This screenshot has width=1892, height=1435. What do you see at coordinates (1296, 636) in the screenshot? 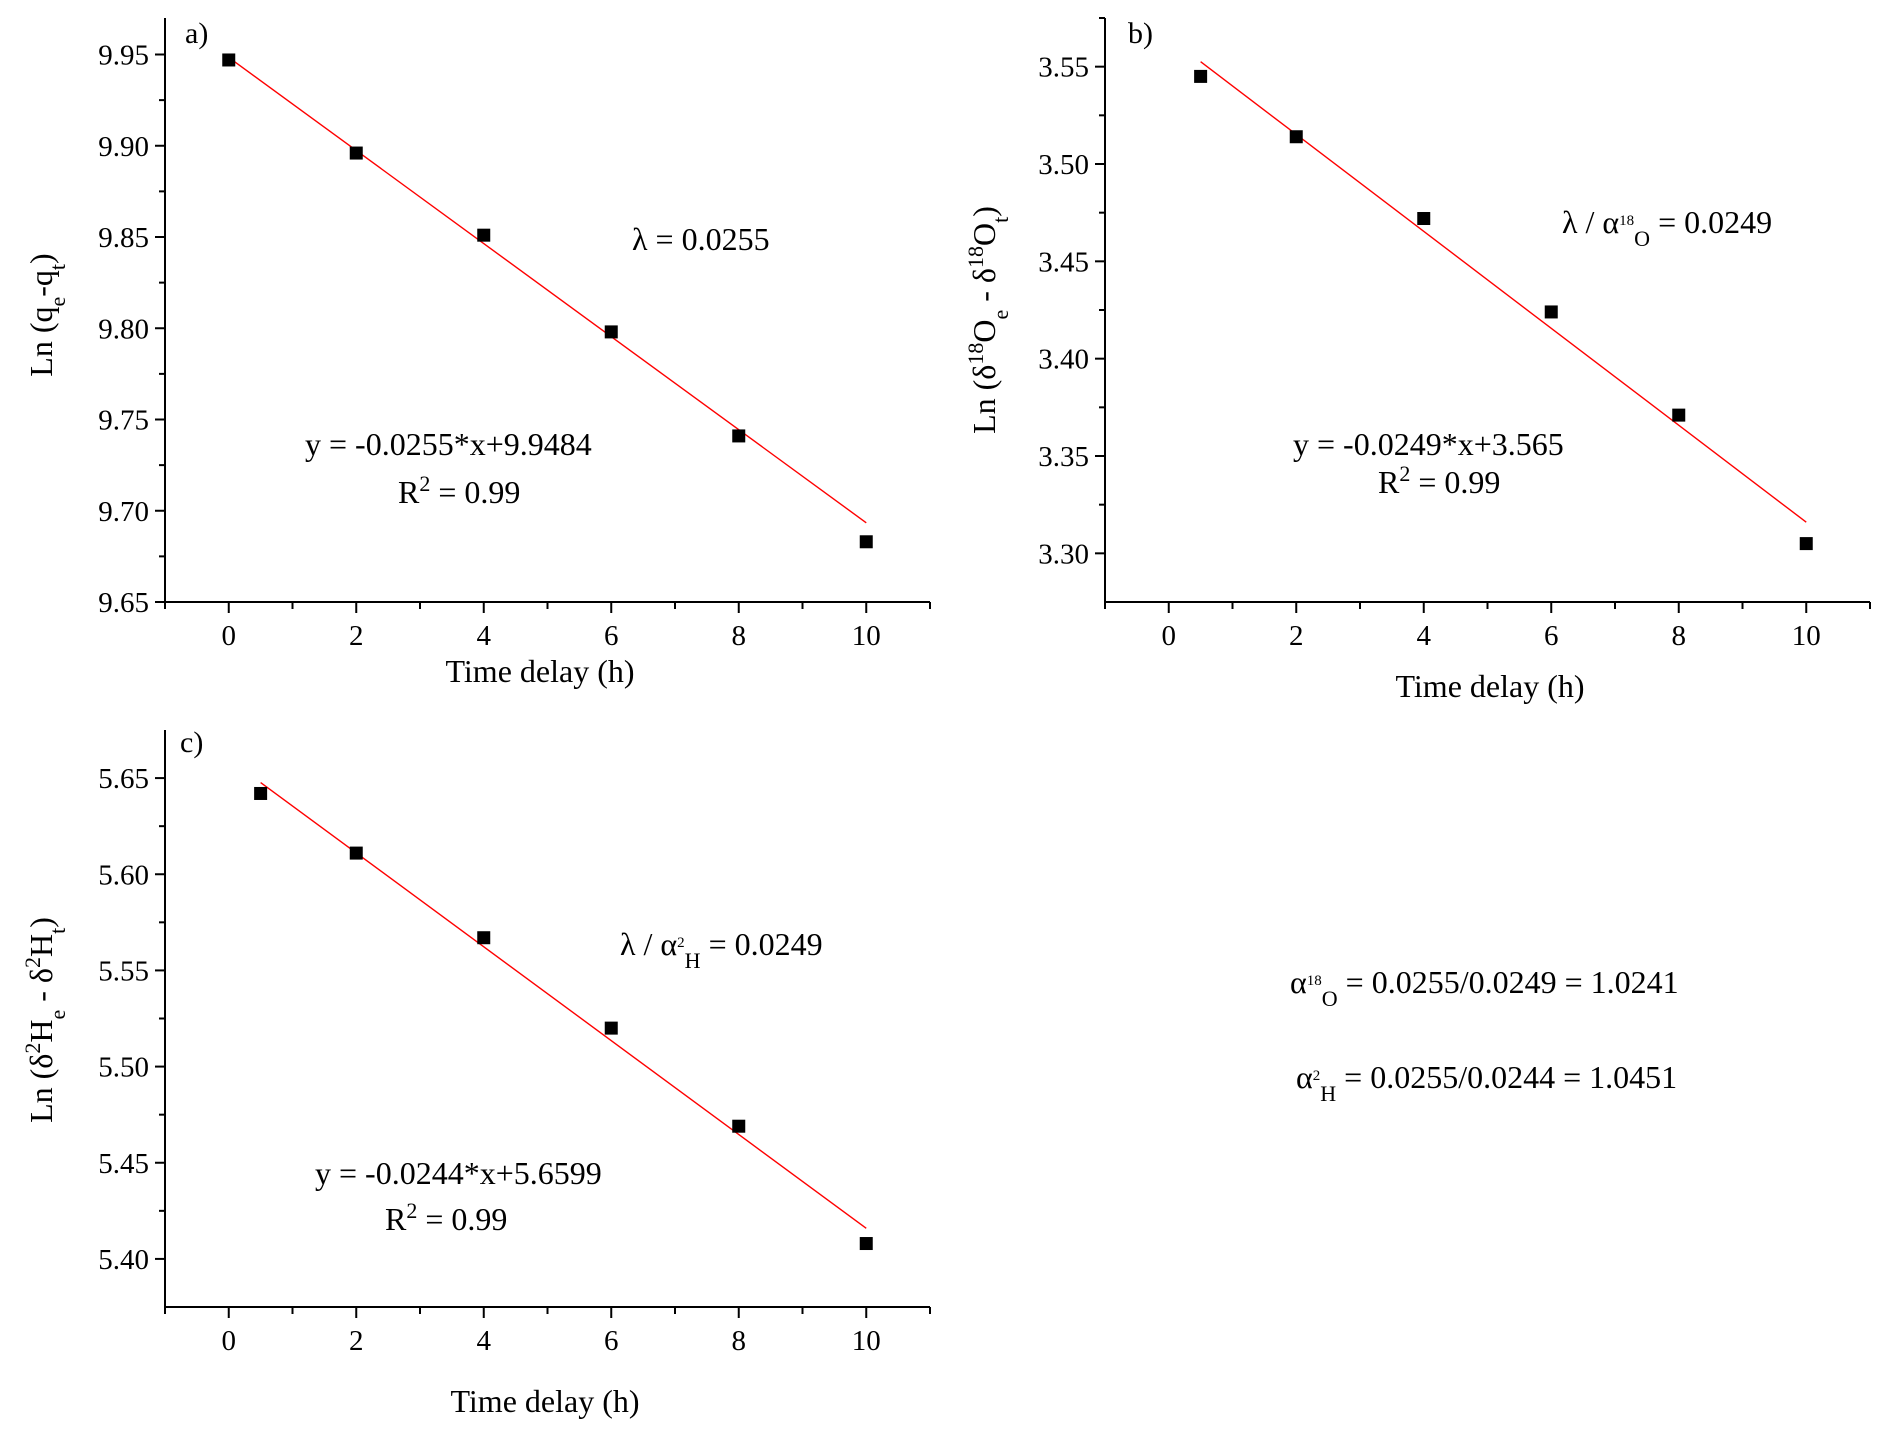
I see `x-tick-label-b: 2` at bounding box center [1296, 636].